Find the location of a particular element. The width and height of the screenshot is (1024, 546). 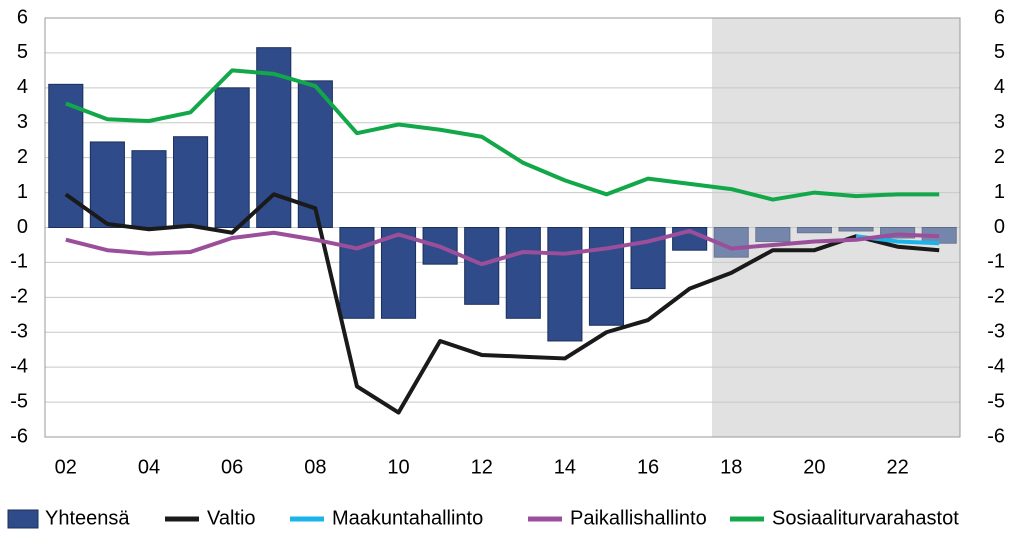

x-tick-label: 20 is located at coordinates (814, 467).